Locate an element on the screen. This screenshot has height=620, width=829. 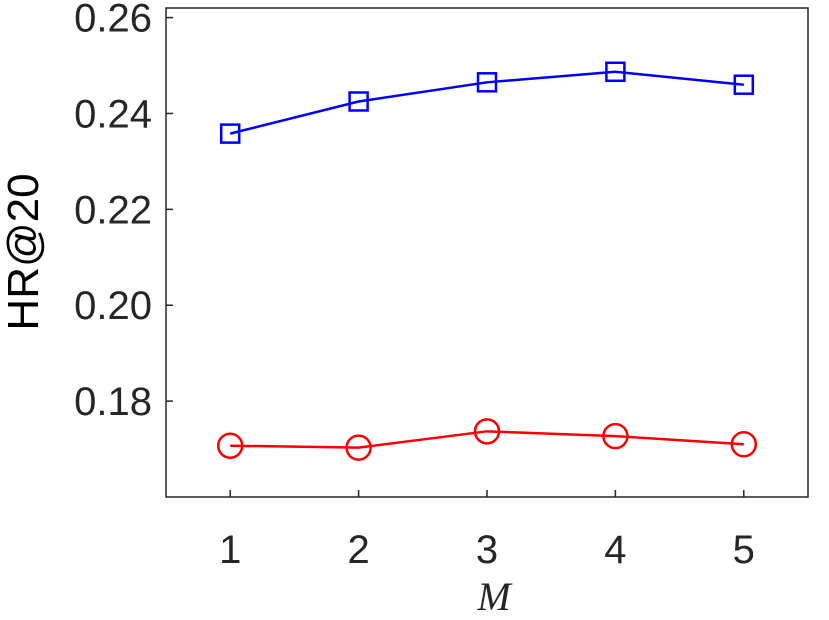
y-axis-ticks: 0.18 0.20 0.22 0.24 0.26 is located at coordinates (123, 212).